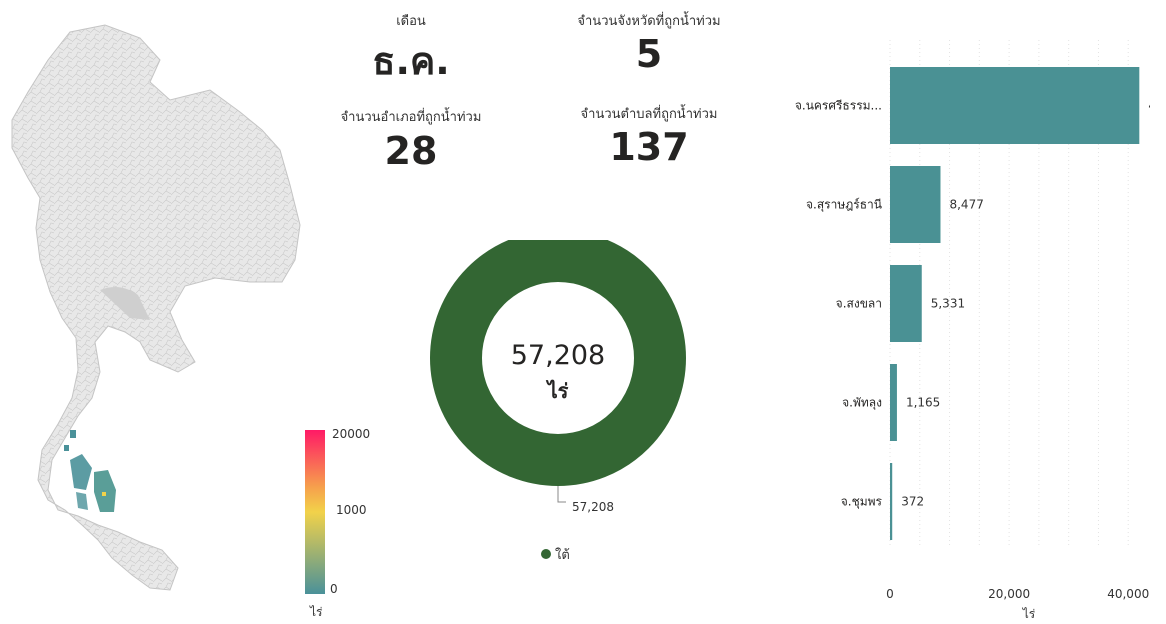 Image resolution: width=1166 pixels, height=624 pixels. Describe the element at coordinates (912, 502) in the screenshot. I see `value-label: 372` at that location.